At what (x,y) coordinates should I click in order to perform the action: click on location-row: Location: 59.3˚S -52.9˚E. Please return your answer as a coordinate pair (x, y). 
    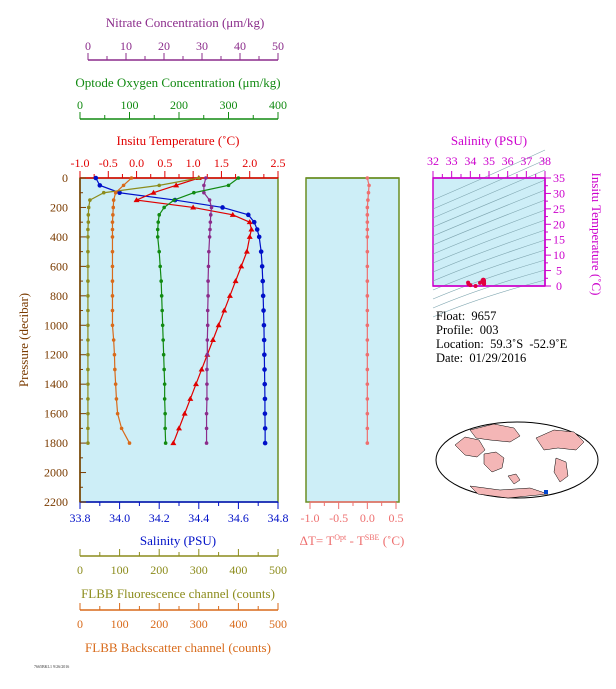
    Looking at the image, I should click on (502, 344).